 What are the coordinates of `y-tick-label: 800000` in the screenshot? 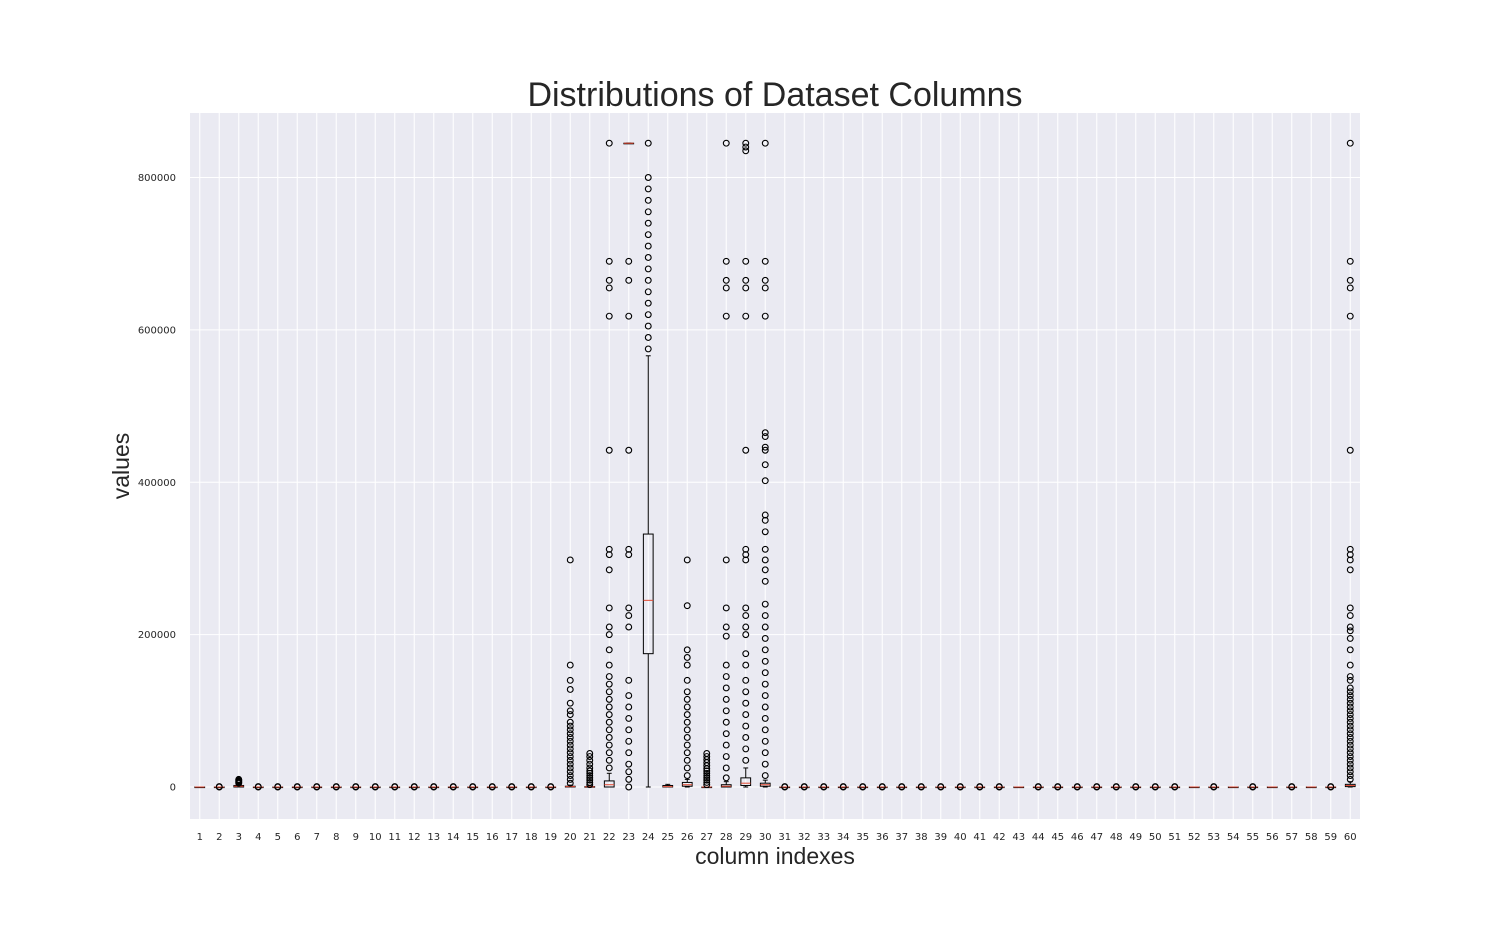 It's located at (157, 178).